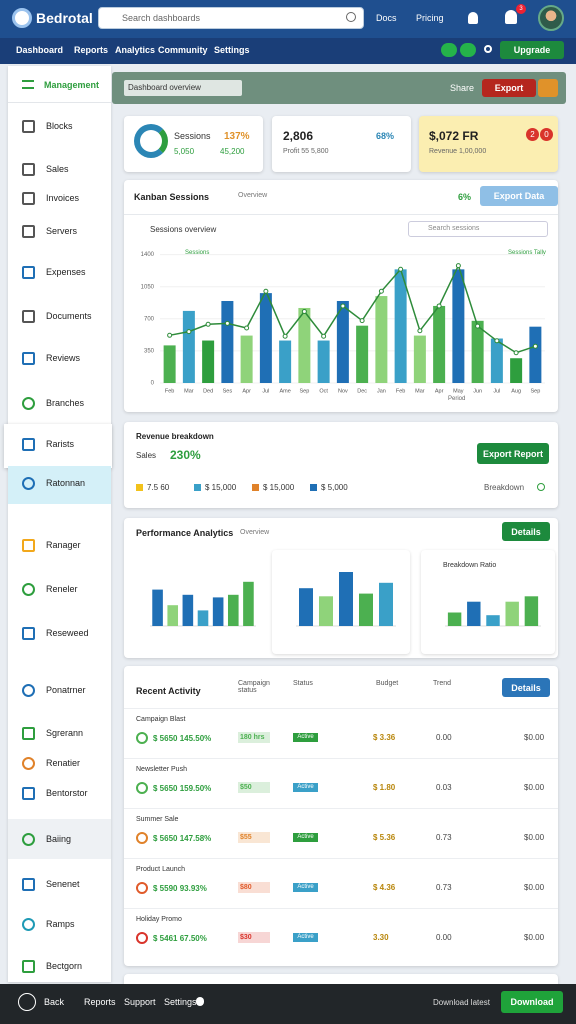 Image resolution: width=576 pixels, height=1024 pixels. Describe the element at coordinates (384, 737) in the screenshot. I see `row-price: $ 3.36` at that location.